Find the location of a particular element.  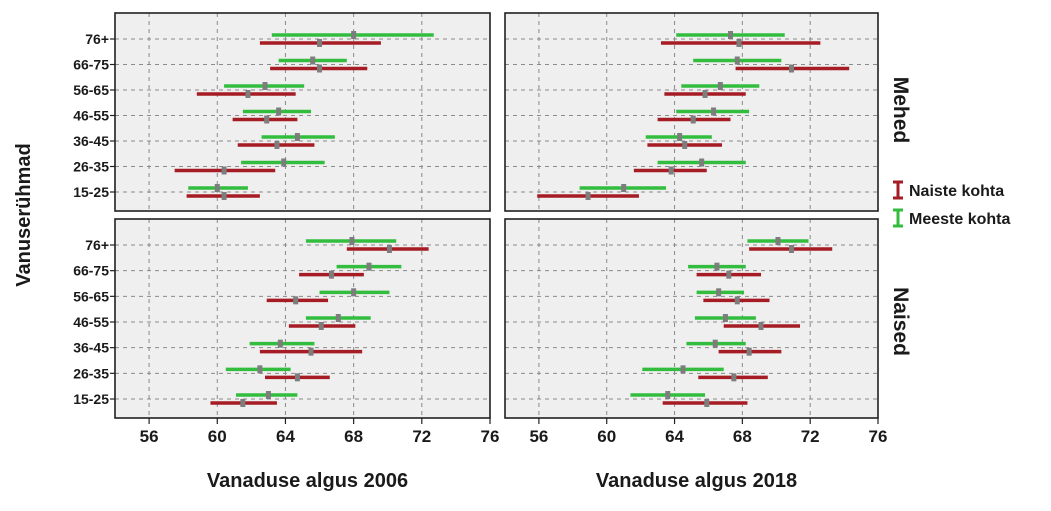

legend-label: Naiste kohta is located at coordinates (956, 191).